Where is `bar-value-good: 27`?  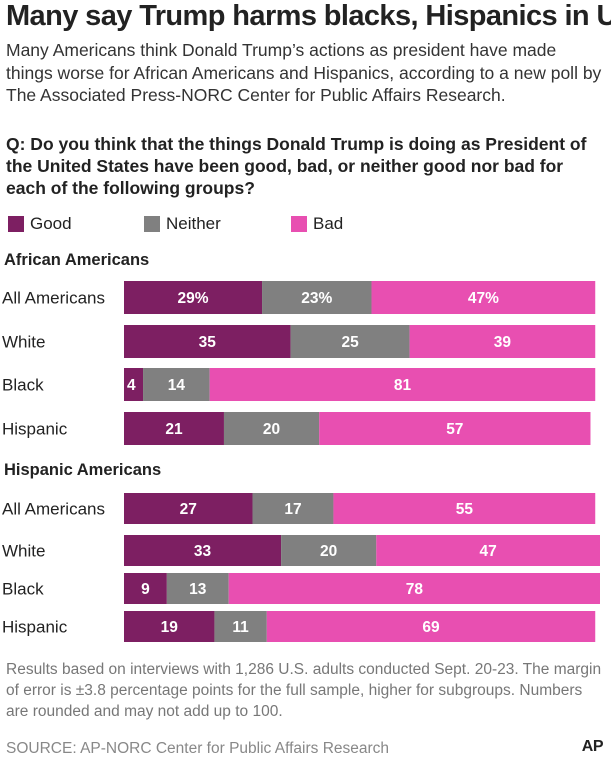
bar-value-good: 27 is located at coordinates (188, 509).